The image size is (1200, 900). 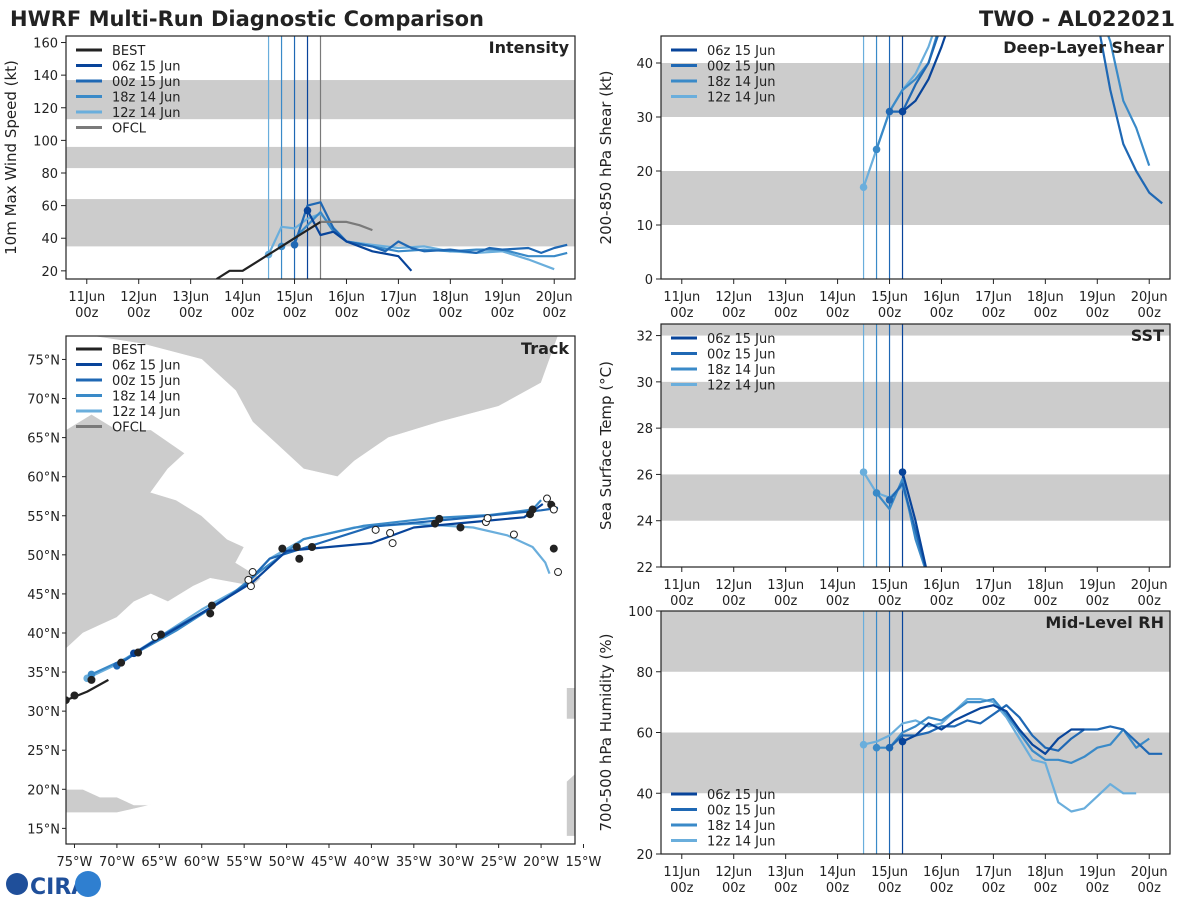 I want to click on storm-id: TWO - AL022021, so click(x=1077, y=19).